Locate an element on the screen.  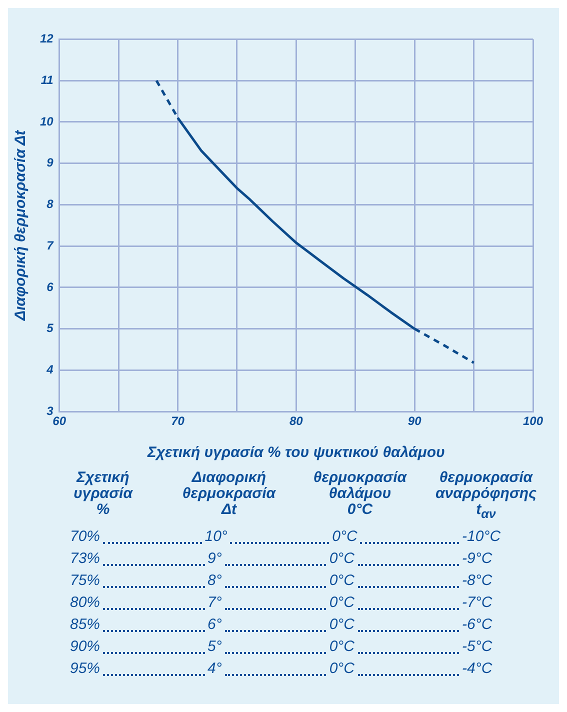
text: 9° is located at coordinates (215, 559).